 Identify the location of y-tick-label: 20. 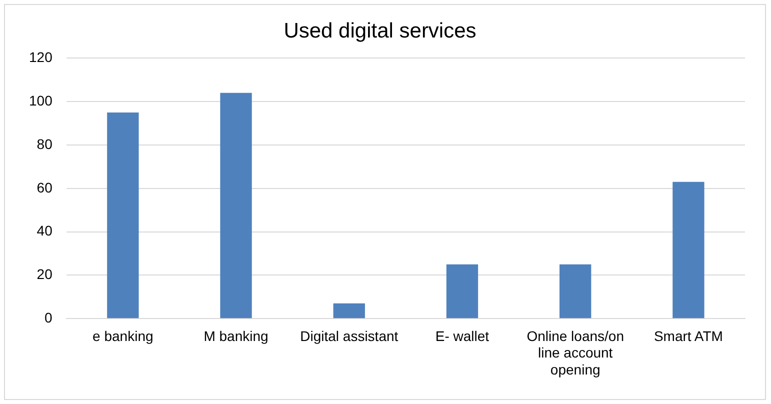
(44, 274).